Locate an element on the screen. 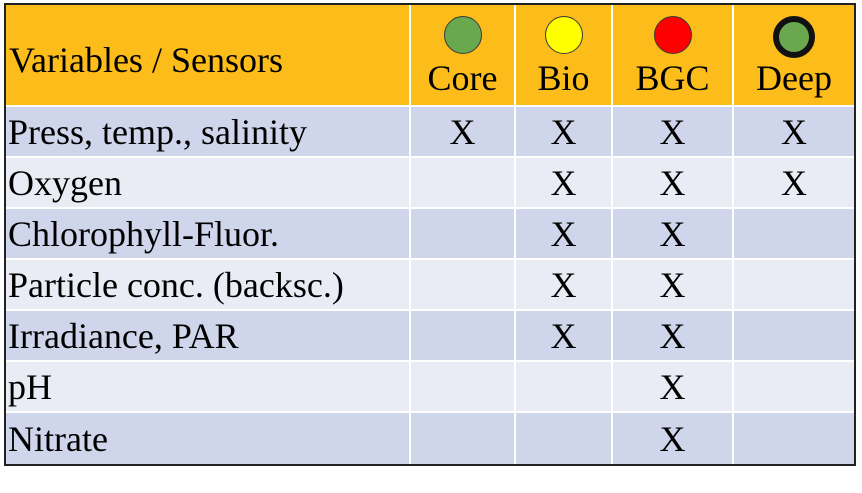  row-label-press-temp-salinity: Press, temp., salinity is located at coordinates (208, 132).